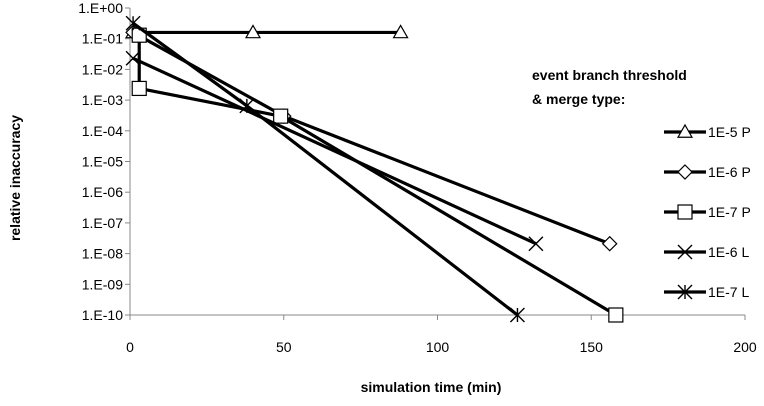  What do you see at coordinates (729, 172) in the screenshot?
I see `legend-label: 1E-6 P` at bounding box center [729, 172].